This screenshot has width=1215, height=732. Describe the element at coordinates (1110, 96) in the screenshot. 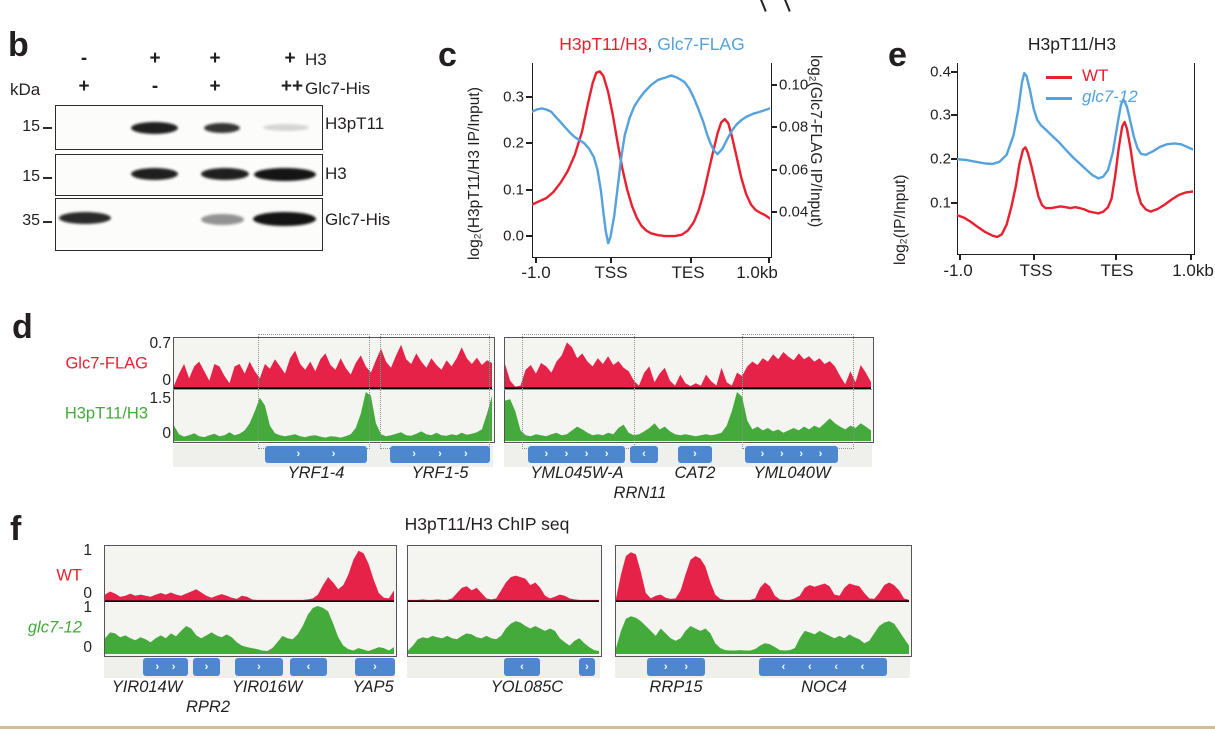

I see `legend-glc7-label: glc7-12` at that location.